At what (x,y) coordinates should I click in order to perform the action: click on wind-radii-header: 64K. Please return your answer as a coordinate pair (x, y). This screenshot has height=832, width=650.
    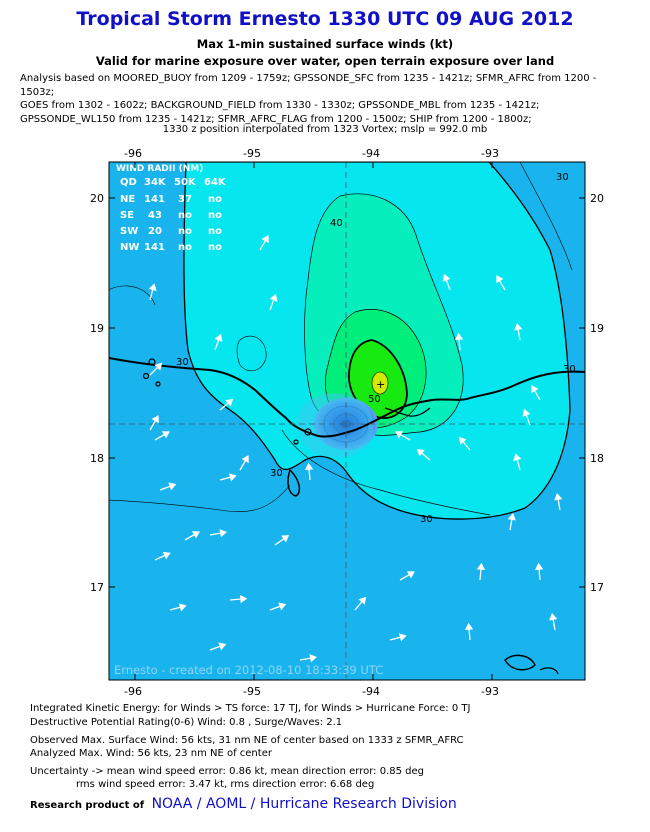
    Looking at the image, I should click on (215, 182).